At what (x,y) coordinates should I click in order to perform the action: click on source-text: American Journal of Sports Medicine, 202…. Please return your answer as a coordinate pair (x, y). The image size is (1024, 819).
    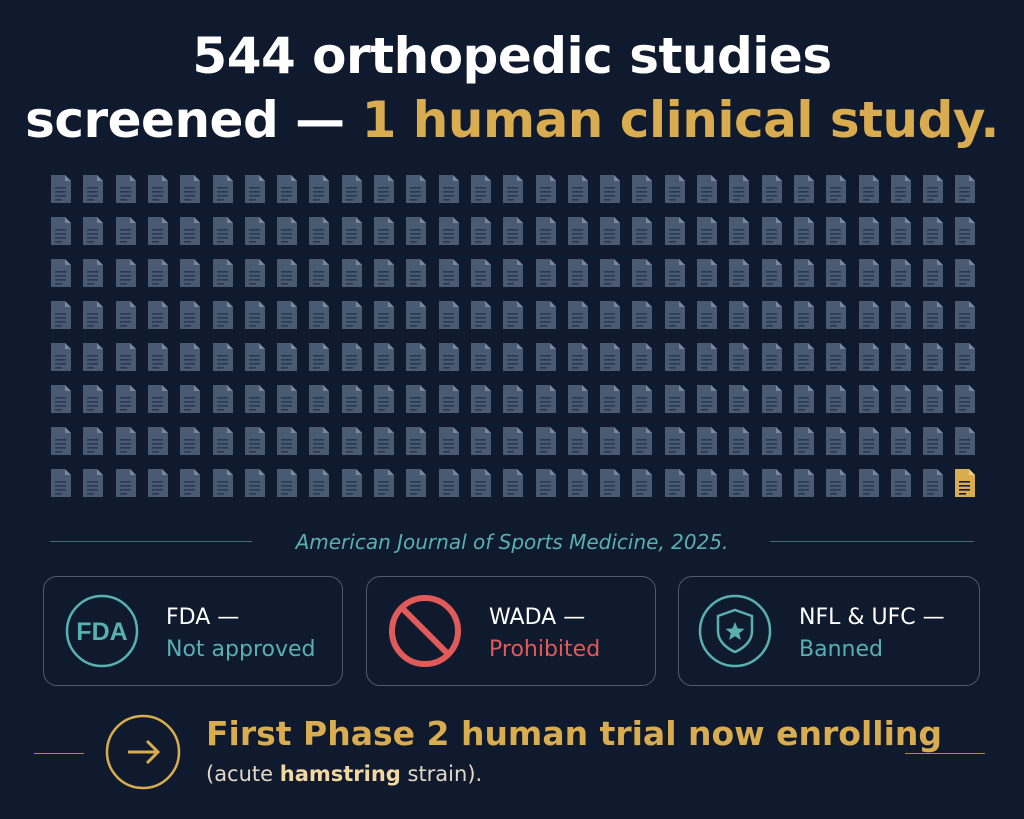
    Looking at the image, I should click on (512, 542).